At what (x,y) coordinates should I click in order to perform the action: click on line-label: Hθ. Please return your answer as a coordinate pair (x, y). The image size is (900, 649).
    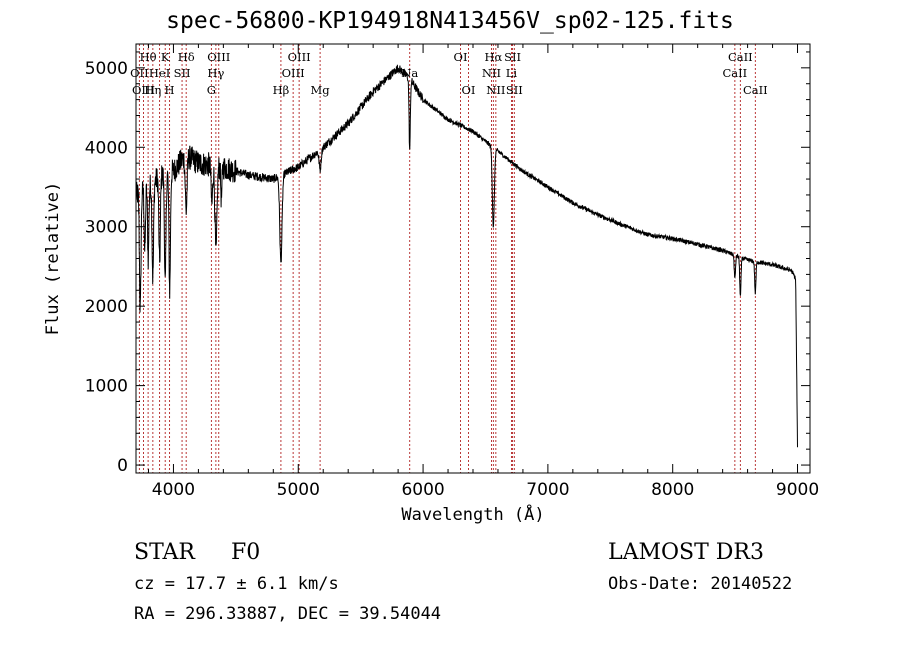
    Looking at the image, I should click on (148, 57).